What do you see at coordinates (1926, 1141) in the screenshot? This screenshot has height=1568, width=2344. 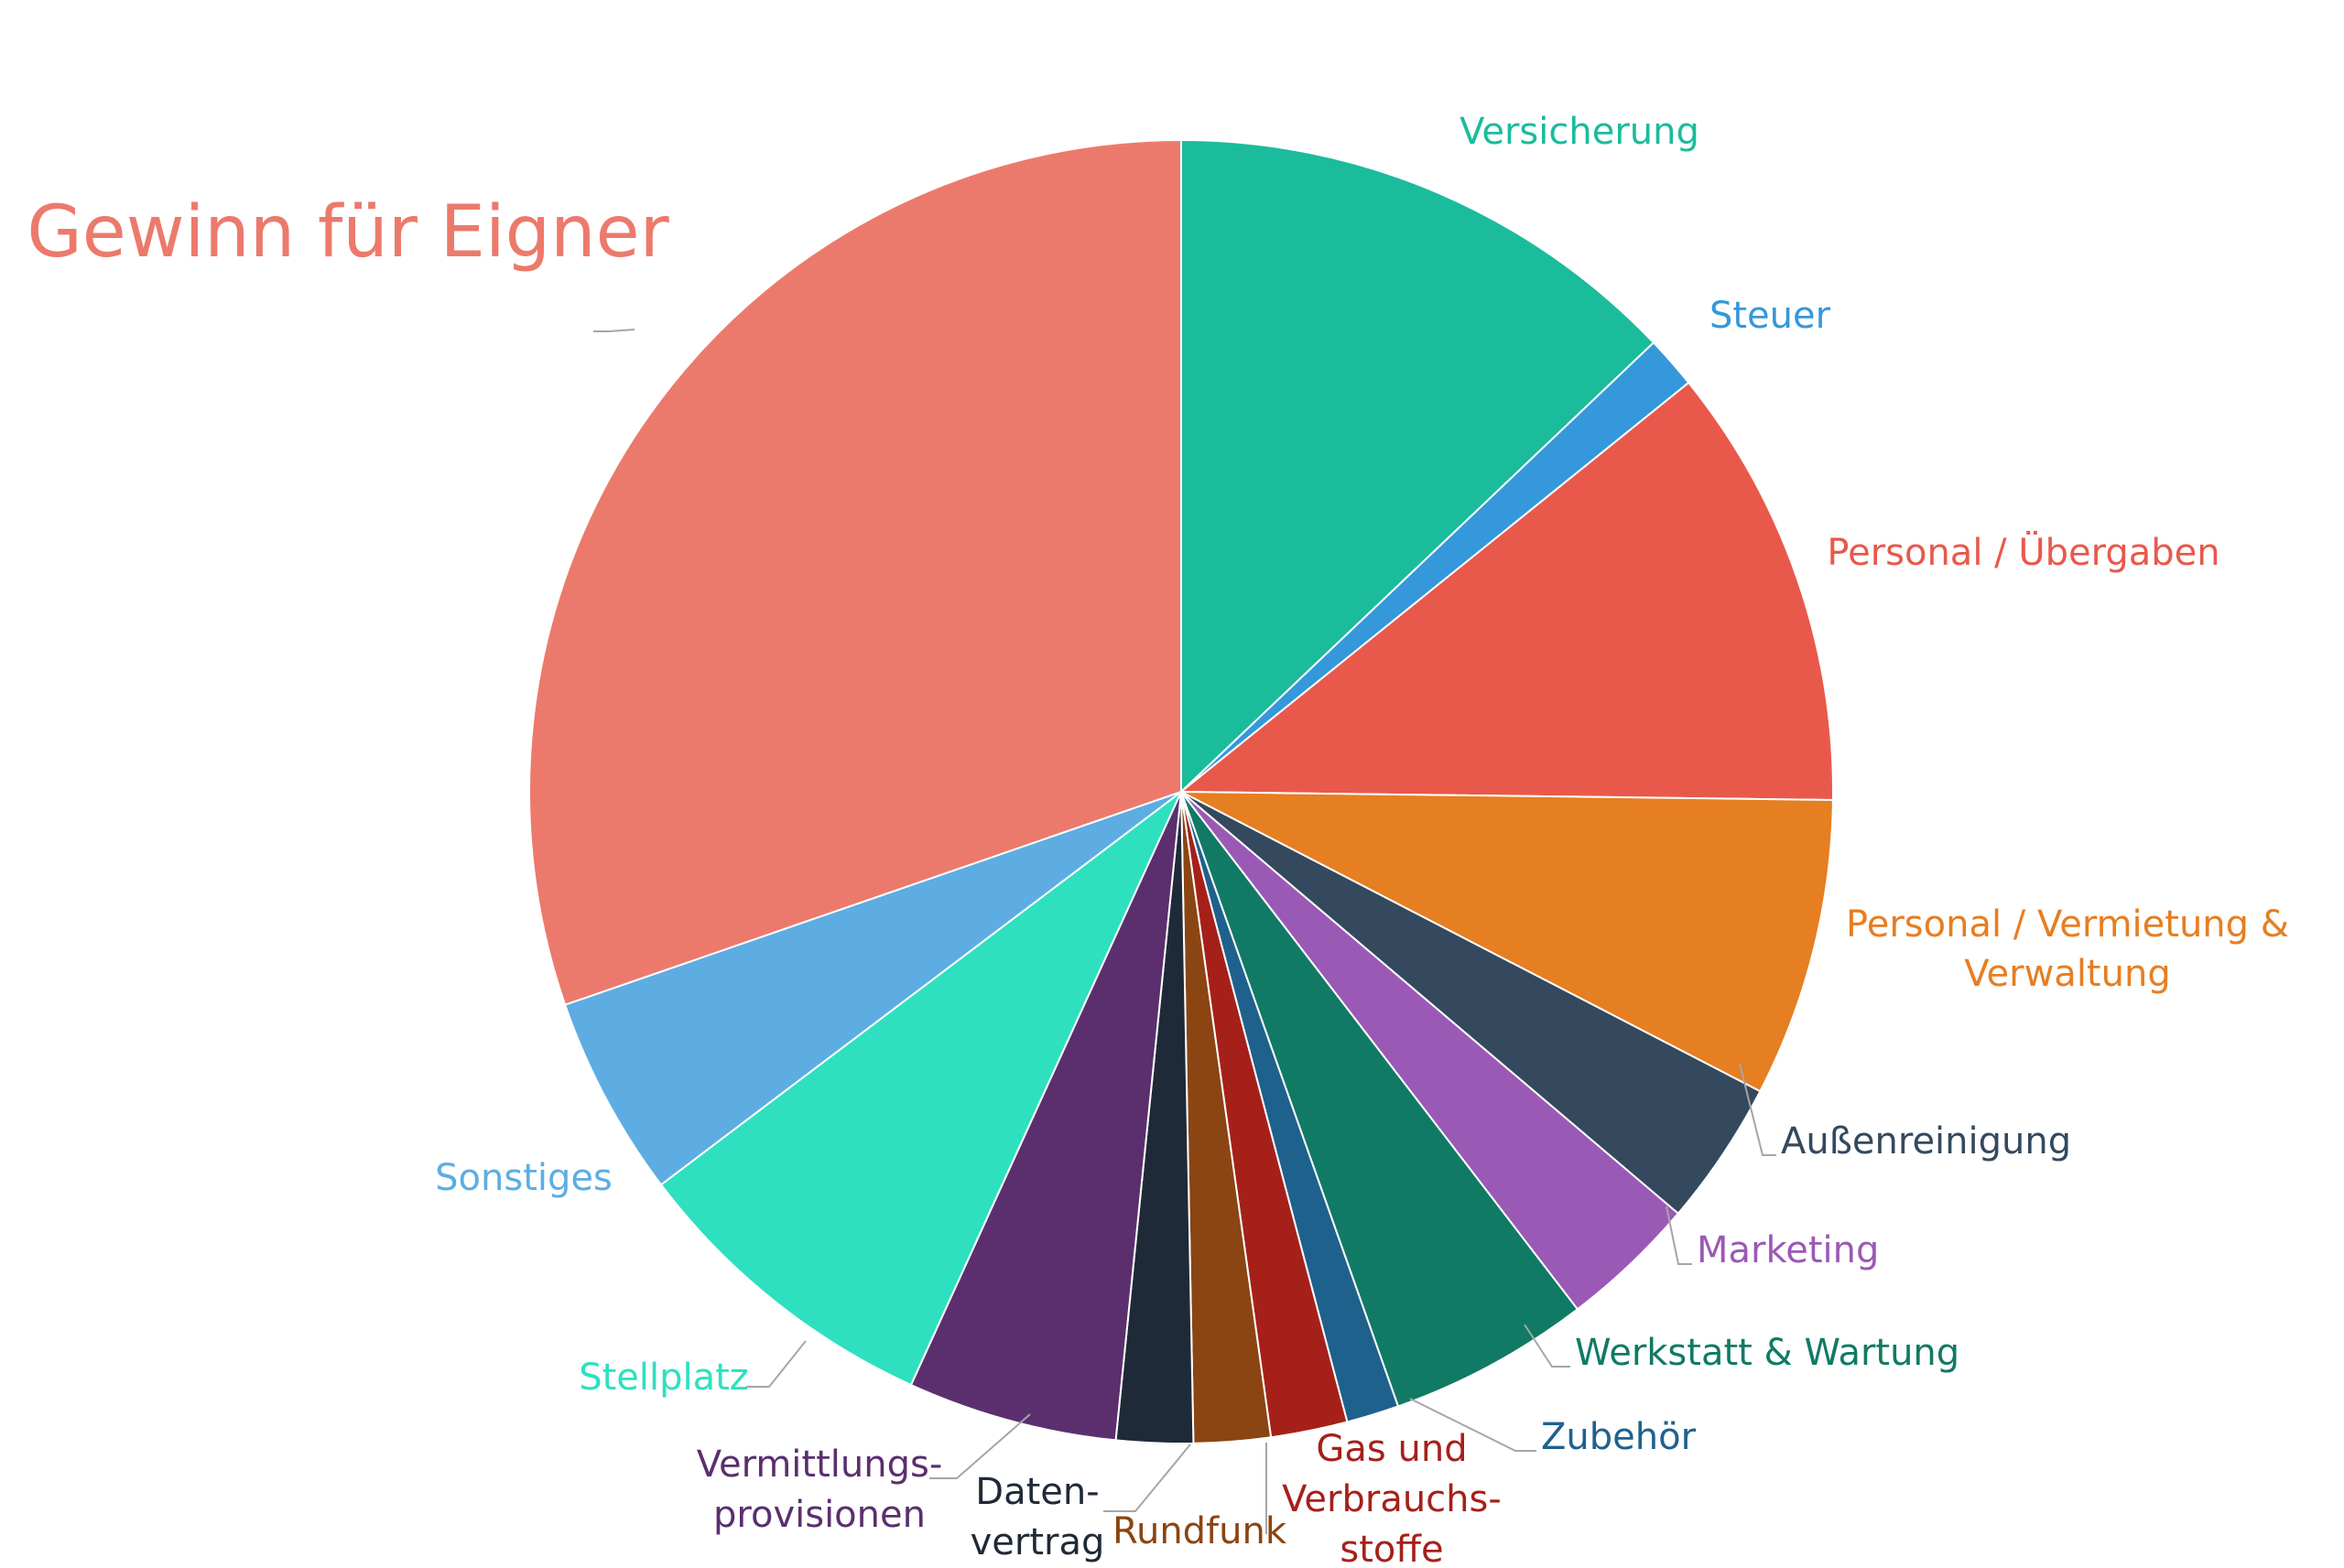 I see `label-aussenreinigung: Außenreinigung` at bounding box center [1926, 1141].